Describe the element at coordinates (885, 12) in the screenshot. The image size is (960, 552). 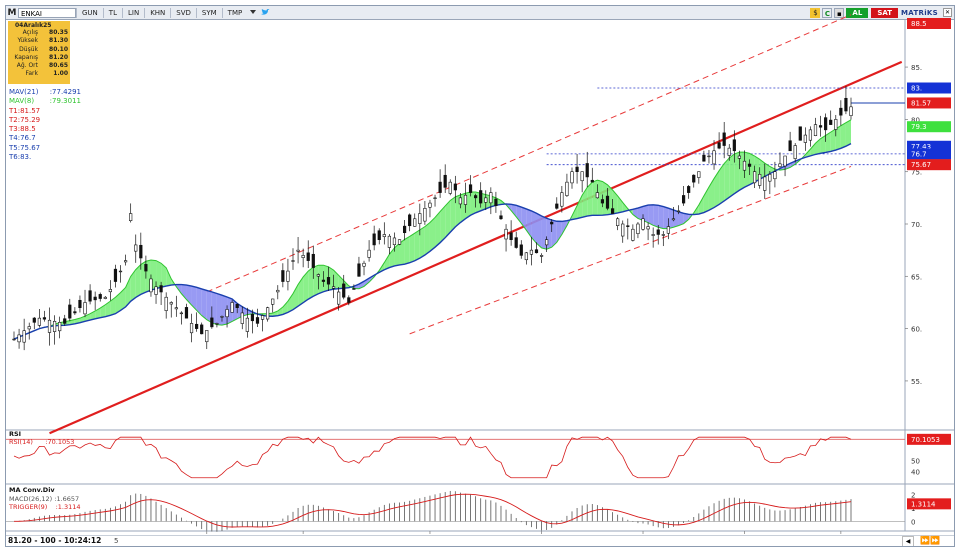
I see `sell-button: SAT` at that location.